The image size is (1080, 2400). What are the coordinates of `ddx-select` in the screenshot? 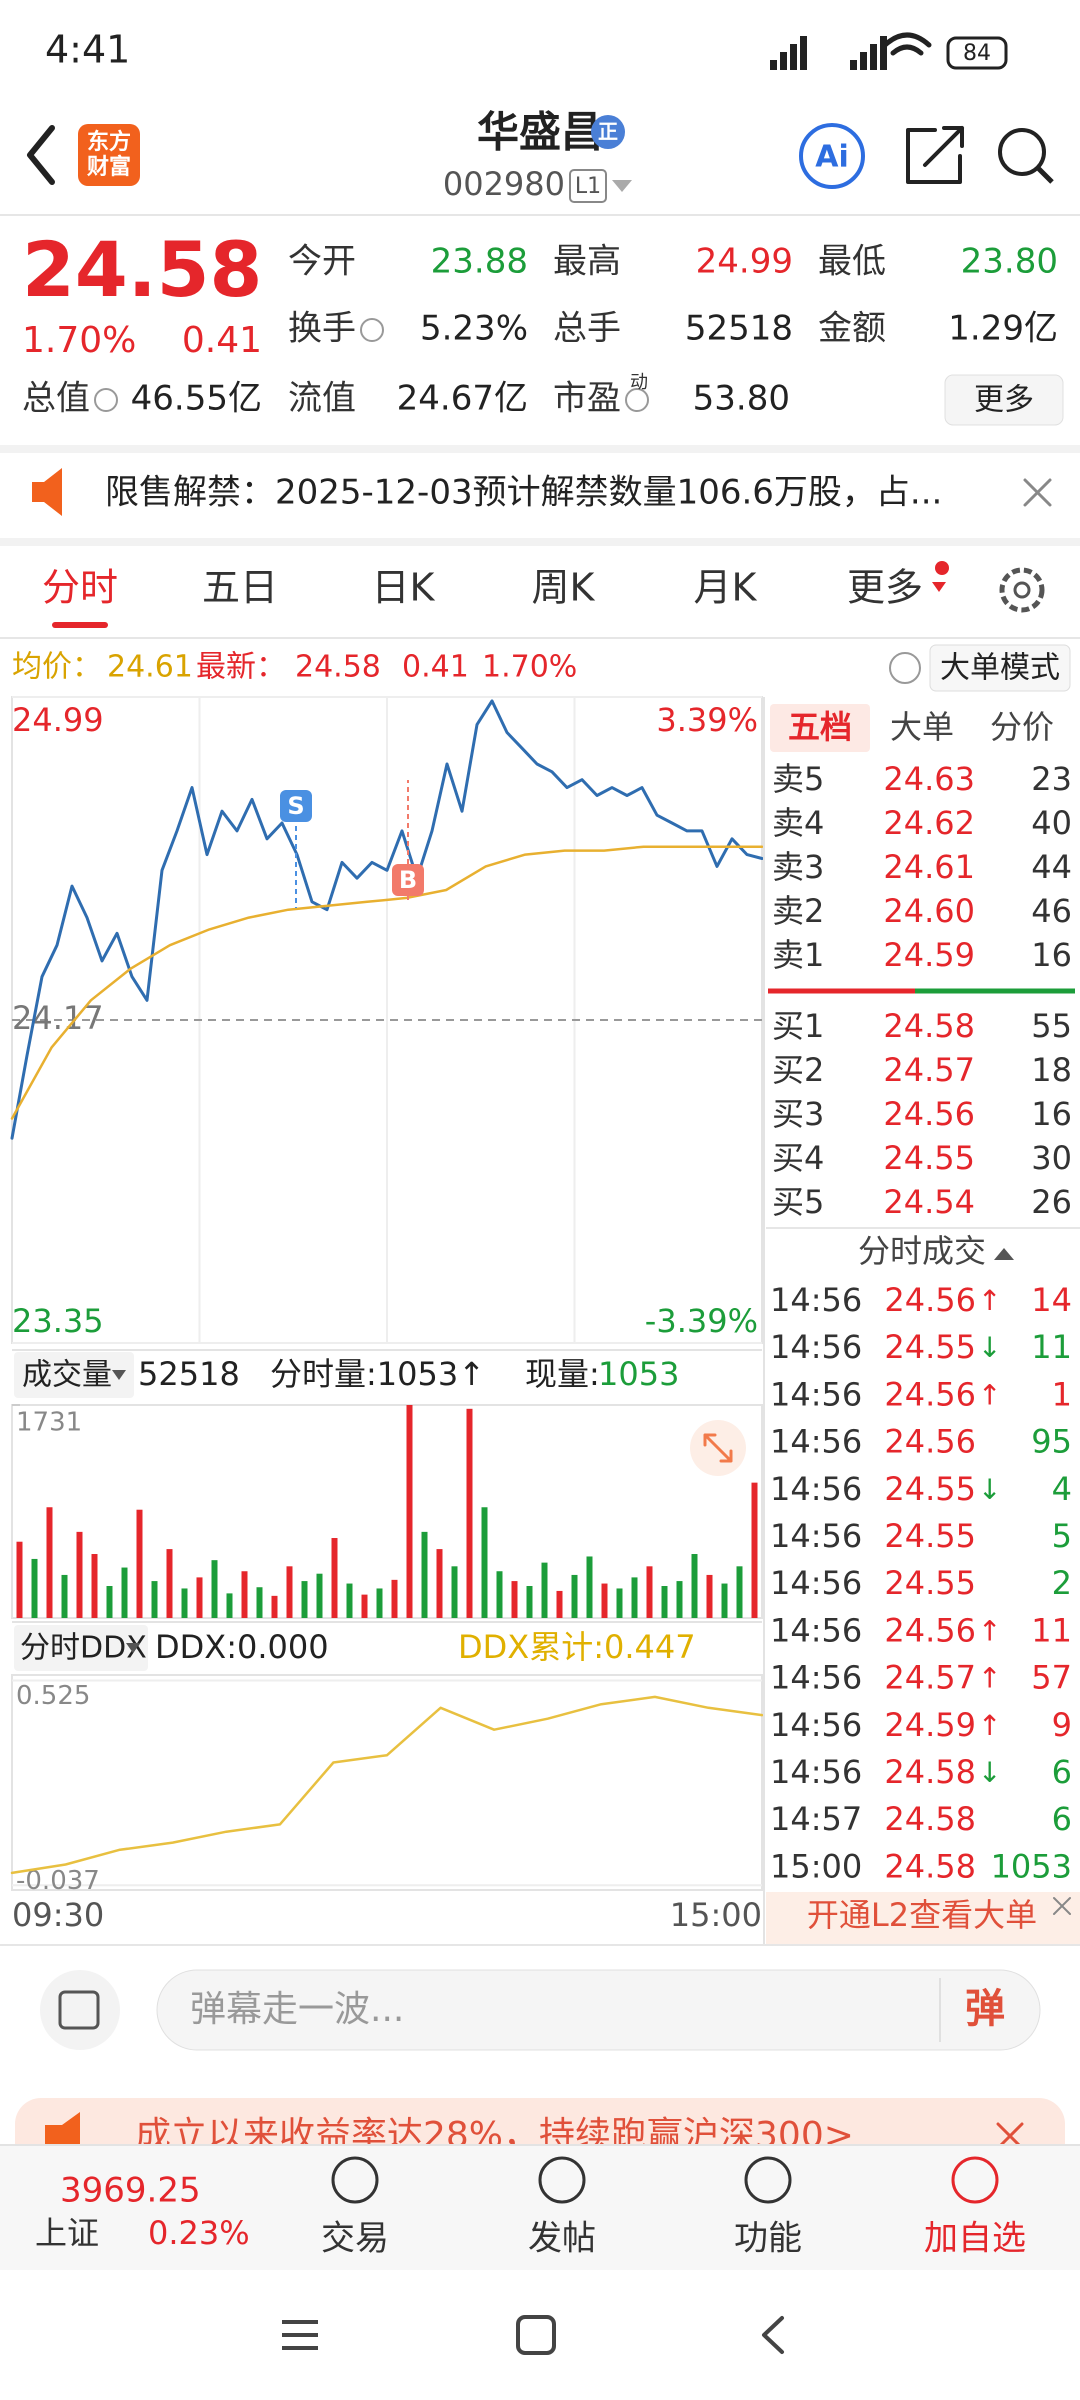 It's located at (81, 1648).